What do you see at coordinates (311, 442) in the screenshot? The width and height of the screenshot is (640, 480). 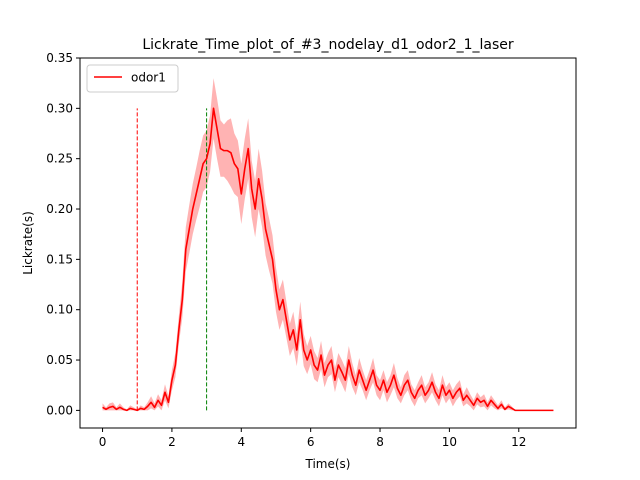 I see `x-tick-label: 6` at bounding box center [311, 442].